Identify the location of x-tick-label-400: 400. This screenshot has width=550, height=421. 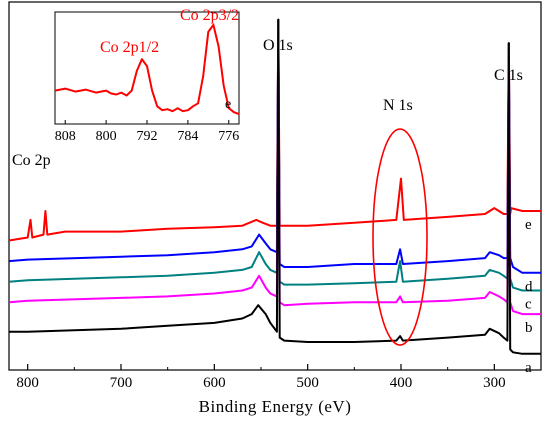
(401, 383).